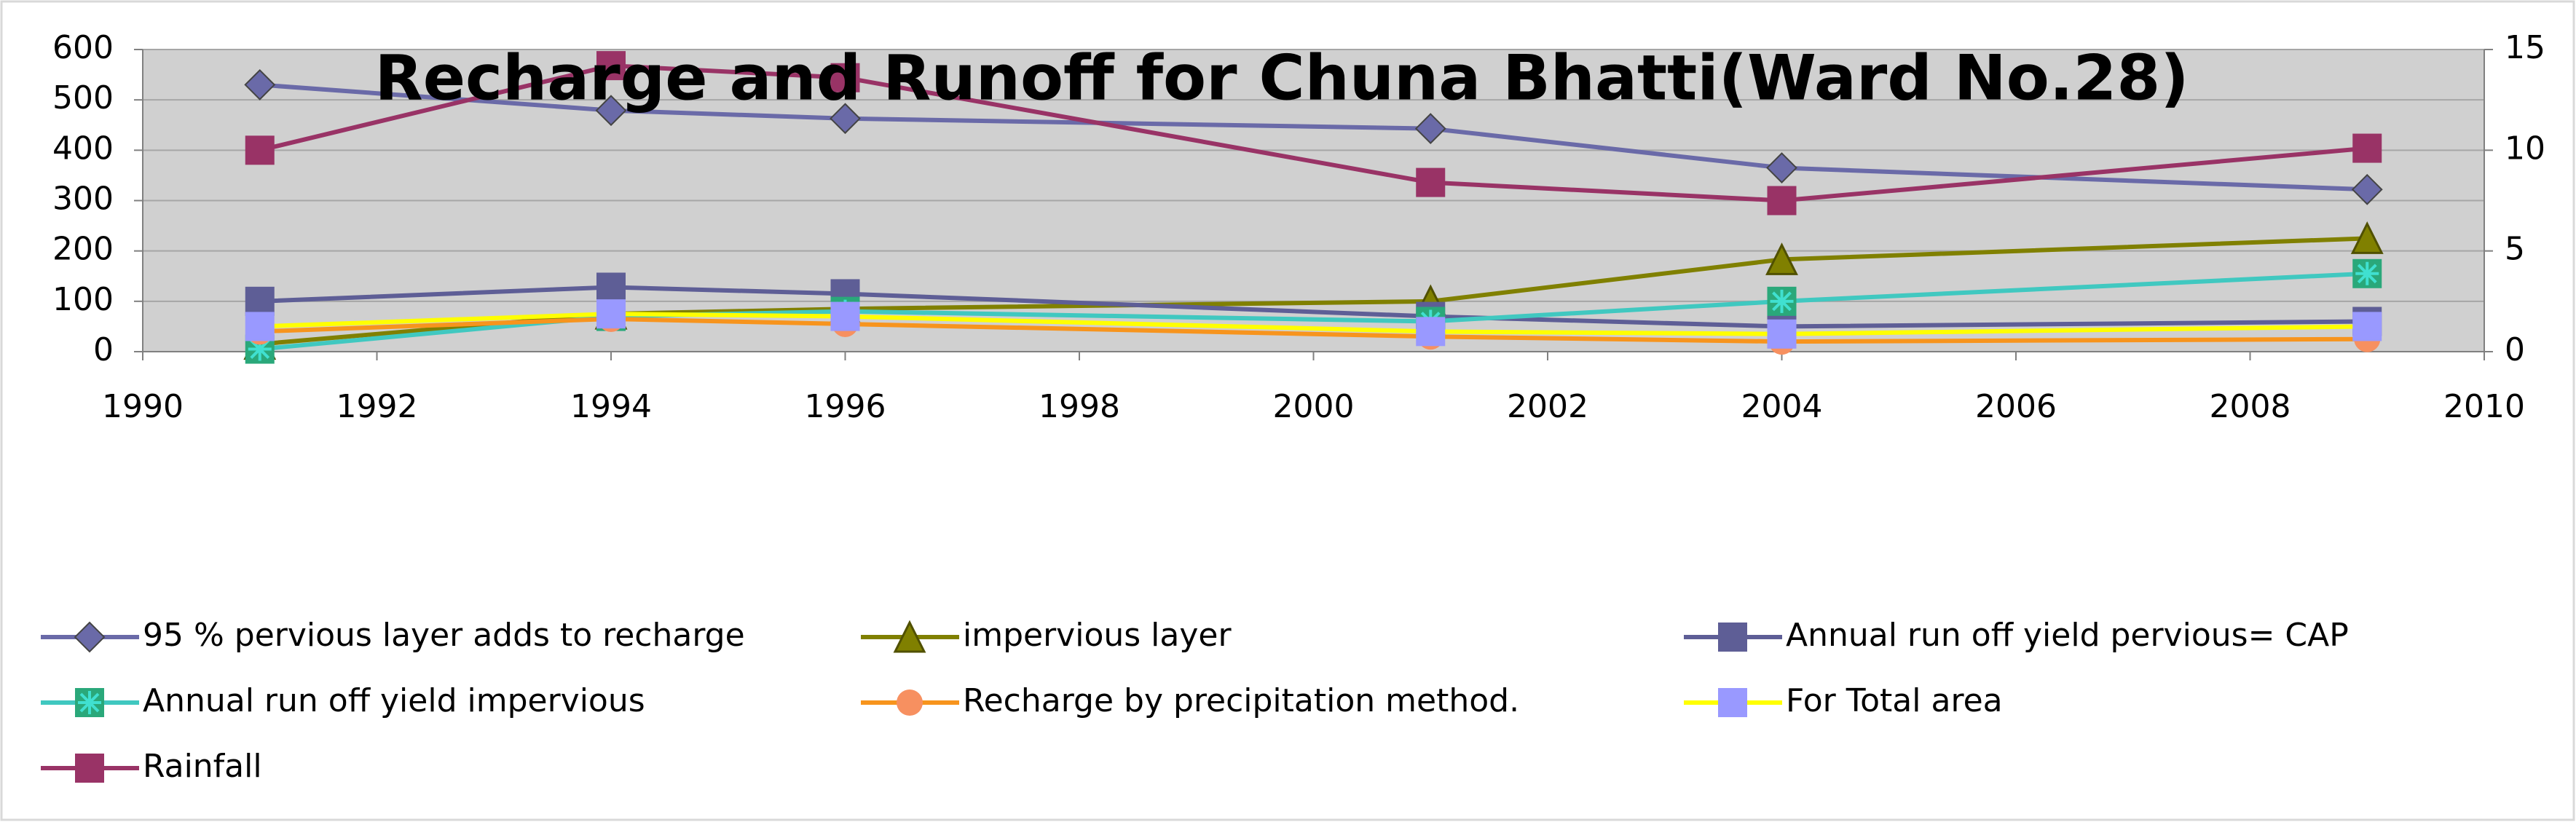 This screenshot has width=2576, height=822. What do you see at coordinates (83, 47) in the screenshot?
I see `y-tick-label: 600` at bounding box center [83, 47].